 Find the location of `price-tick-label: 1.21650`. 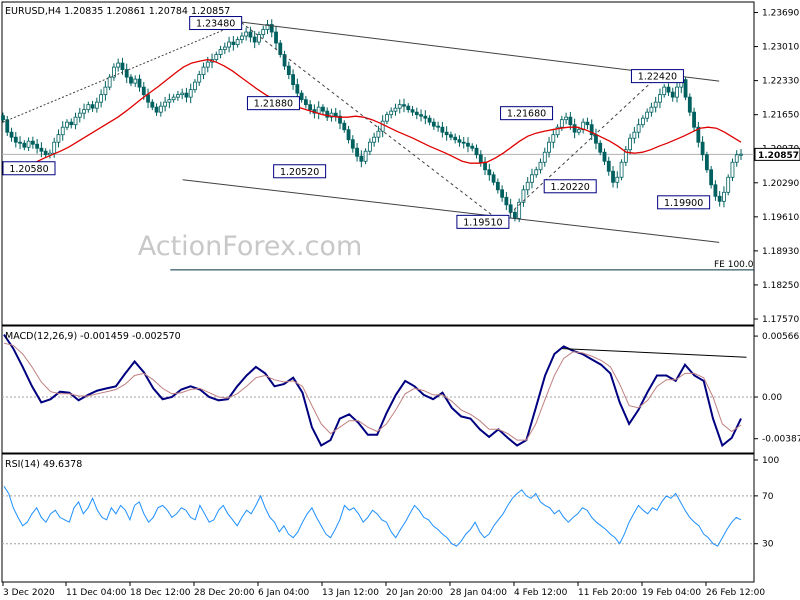

price-tick-label: 1.21650 is located at coordinates (780, 116).